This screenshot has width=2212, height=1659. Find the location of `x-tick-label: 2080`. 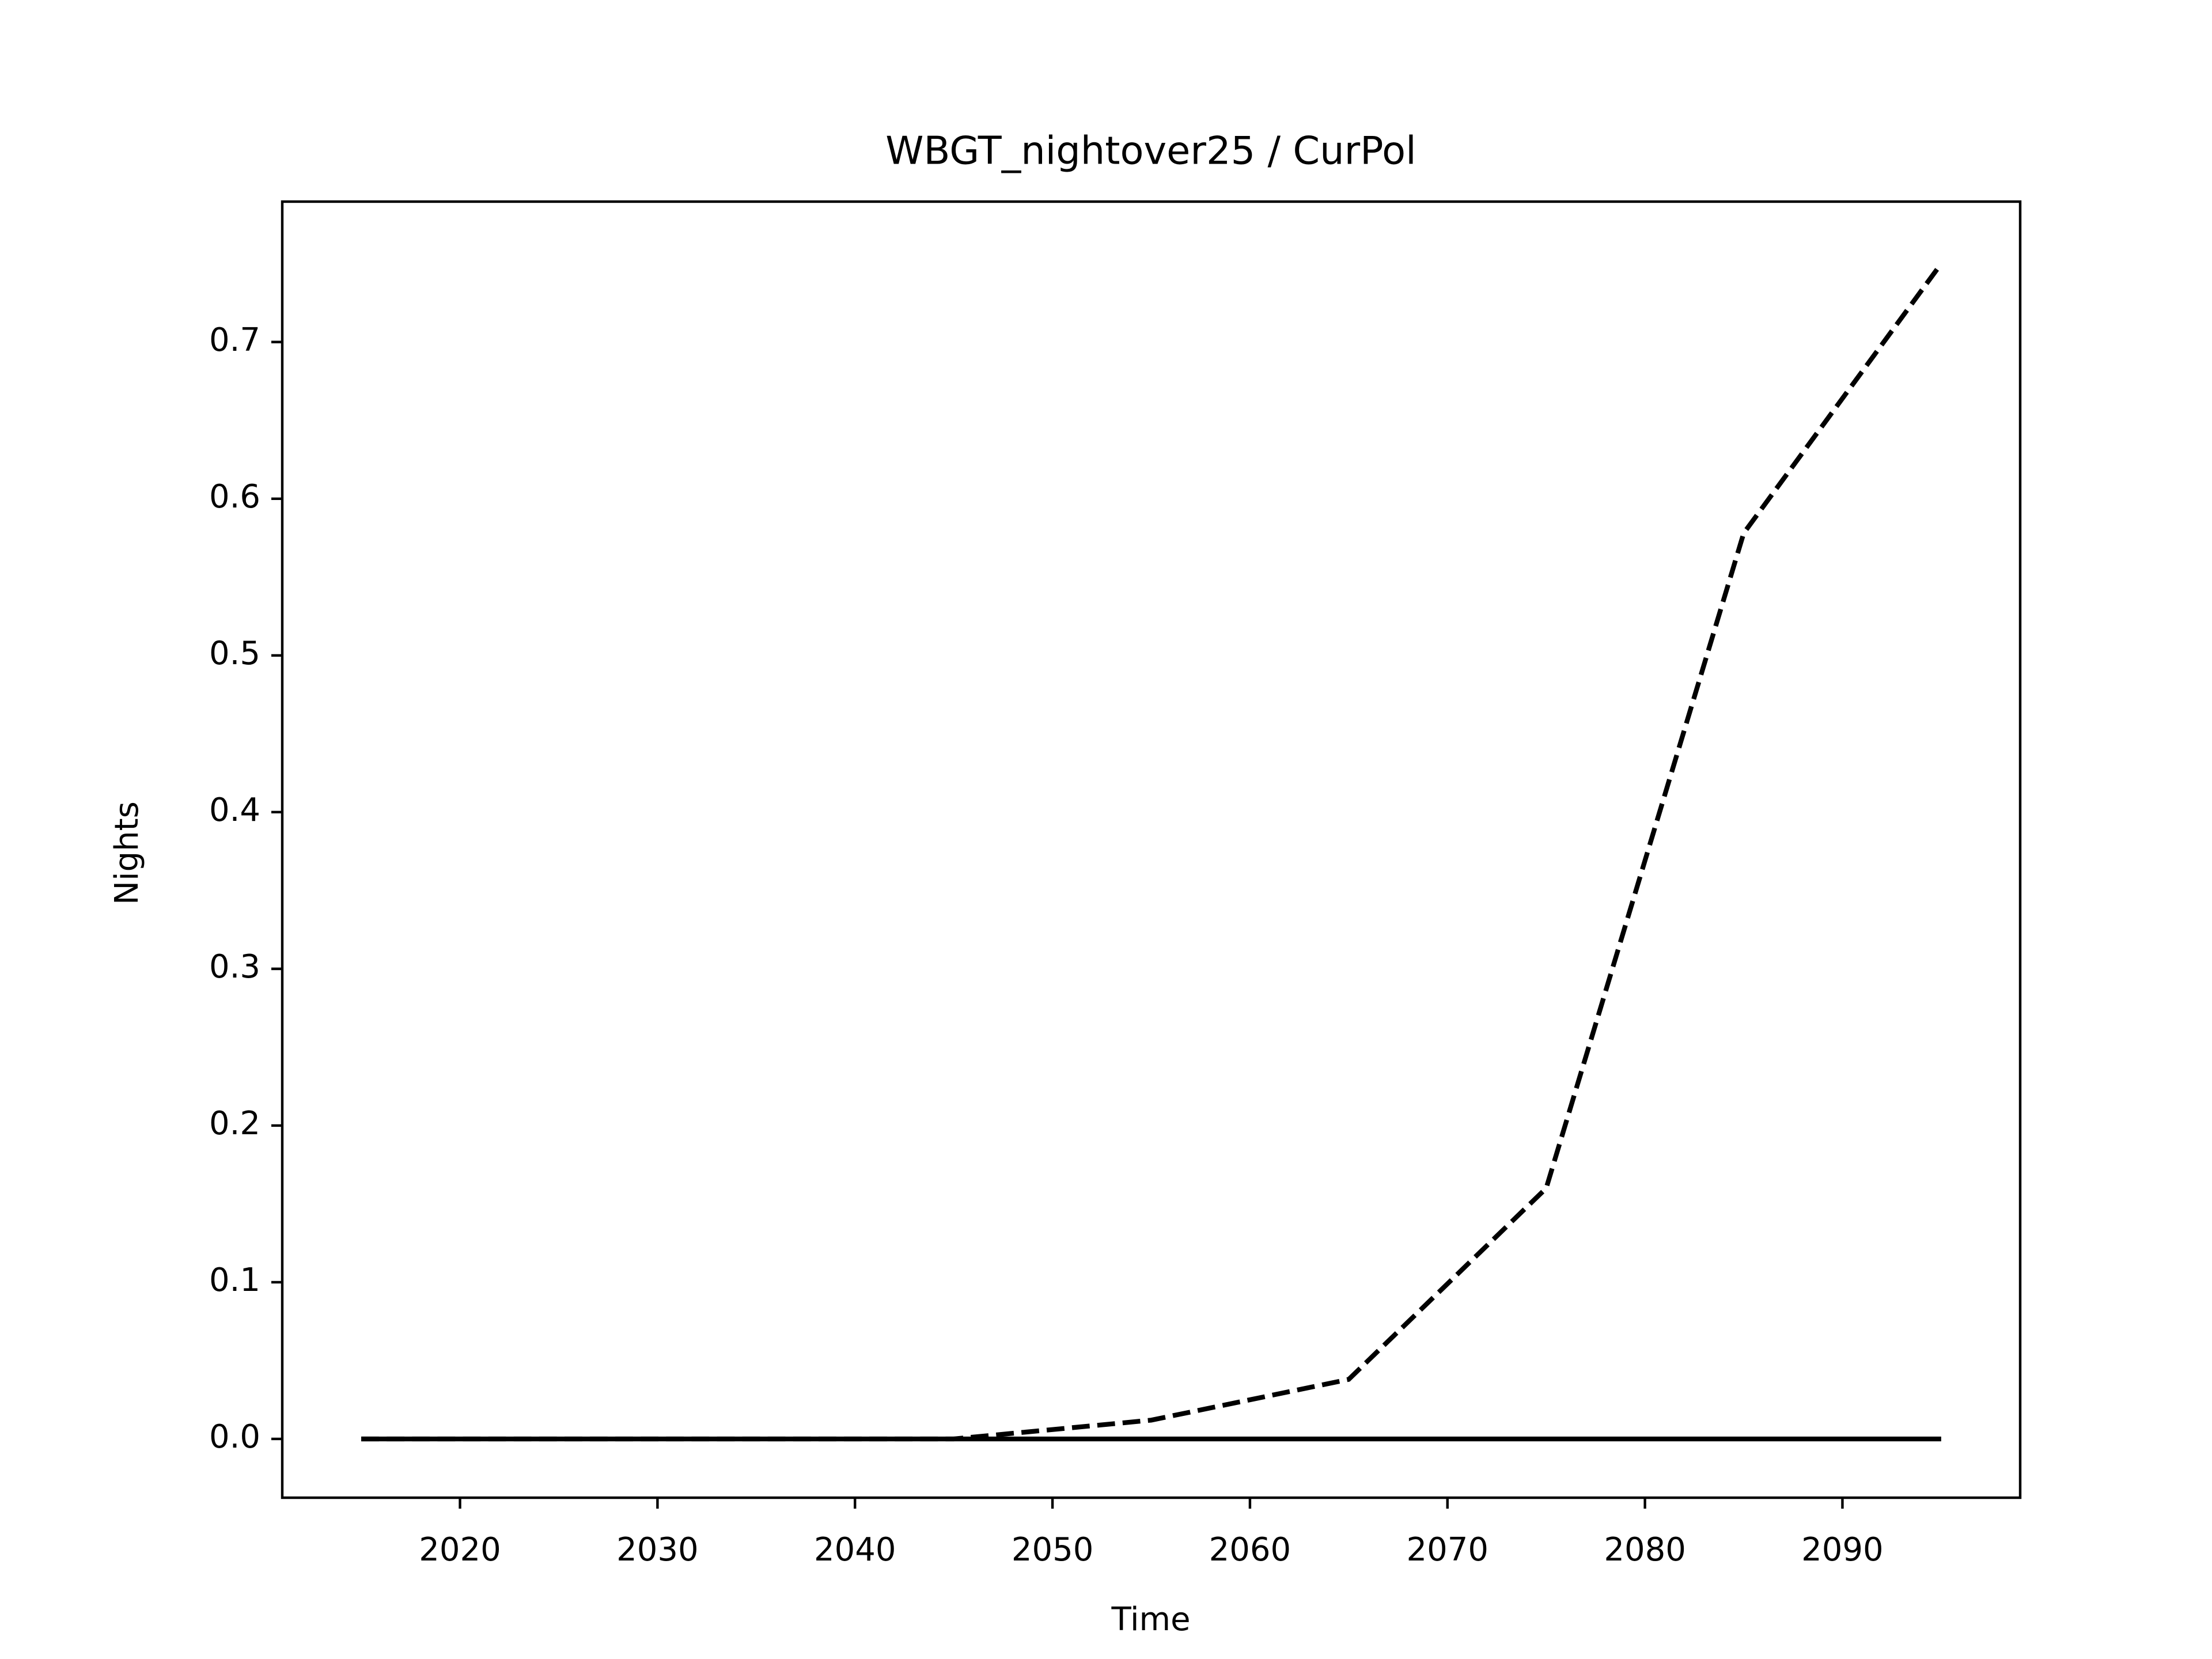

x-tick-label: 2080 is located at coordinates (1645, 1550).